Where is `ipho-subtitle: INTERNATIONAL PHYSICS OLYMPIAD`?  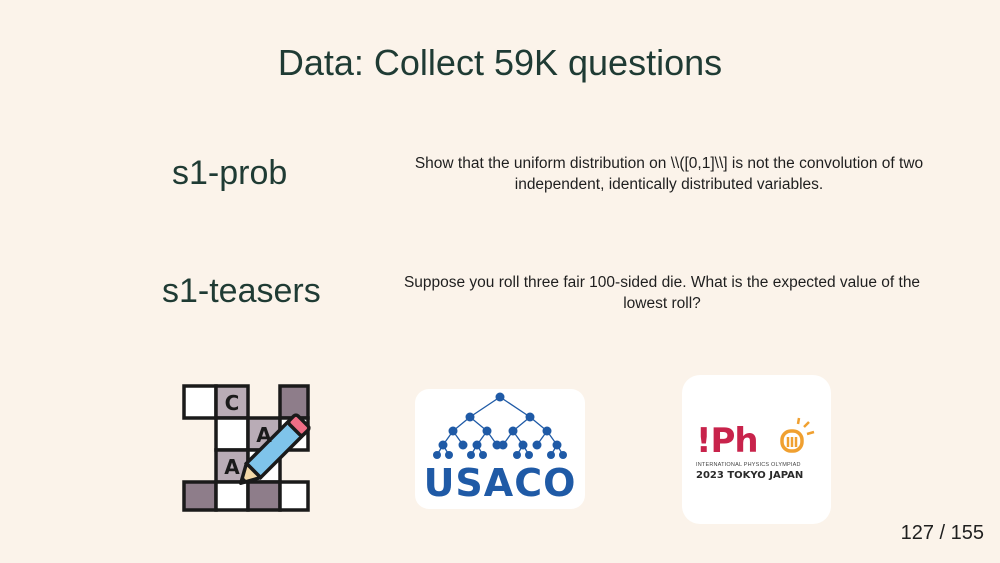 ipho-subtitle: INTERNATIONAL PHYSICS OLYMPIAD is located at coordinates (748, 465).